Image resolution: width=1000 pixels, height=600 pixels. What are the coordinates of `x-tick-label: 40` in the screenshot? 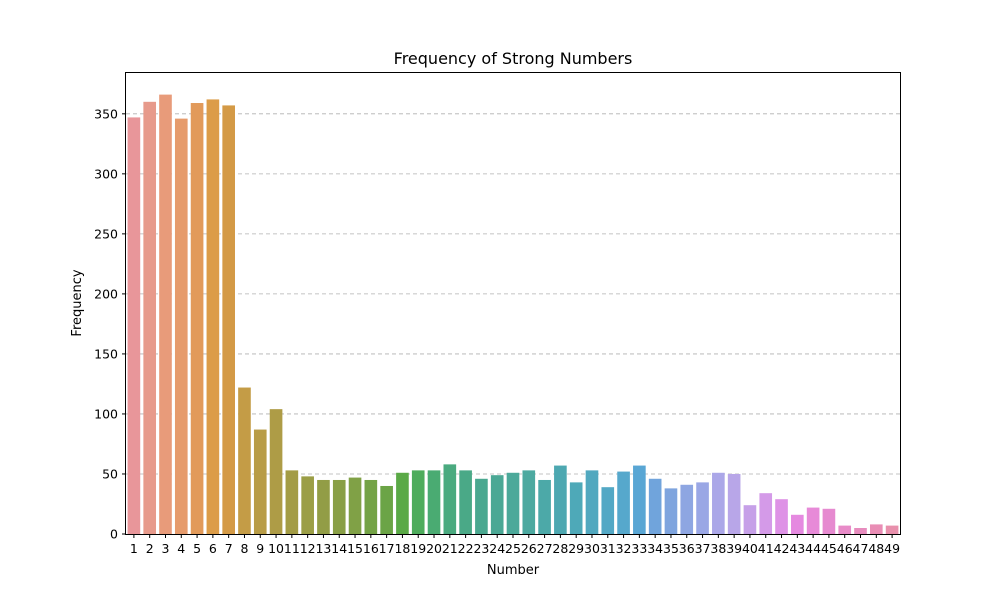 It's located at (750, 548).